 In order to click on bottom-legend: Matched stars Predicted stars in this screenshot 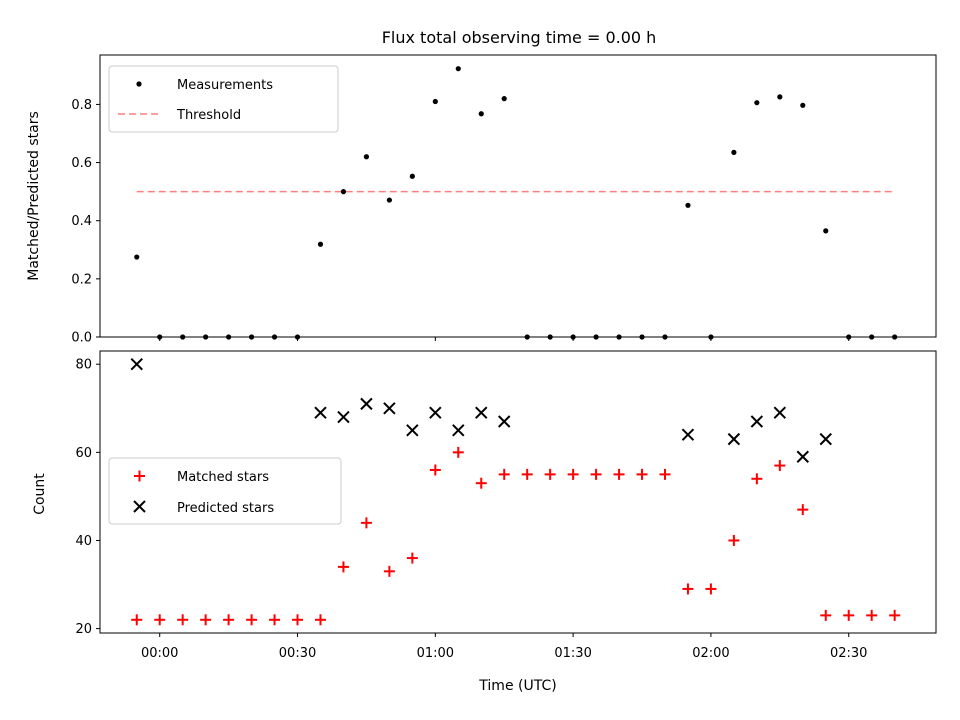, I will do `click(225, 491)`.